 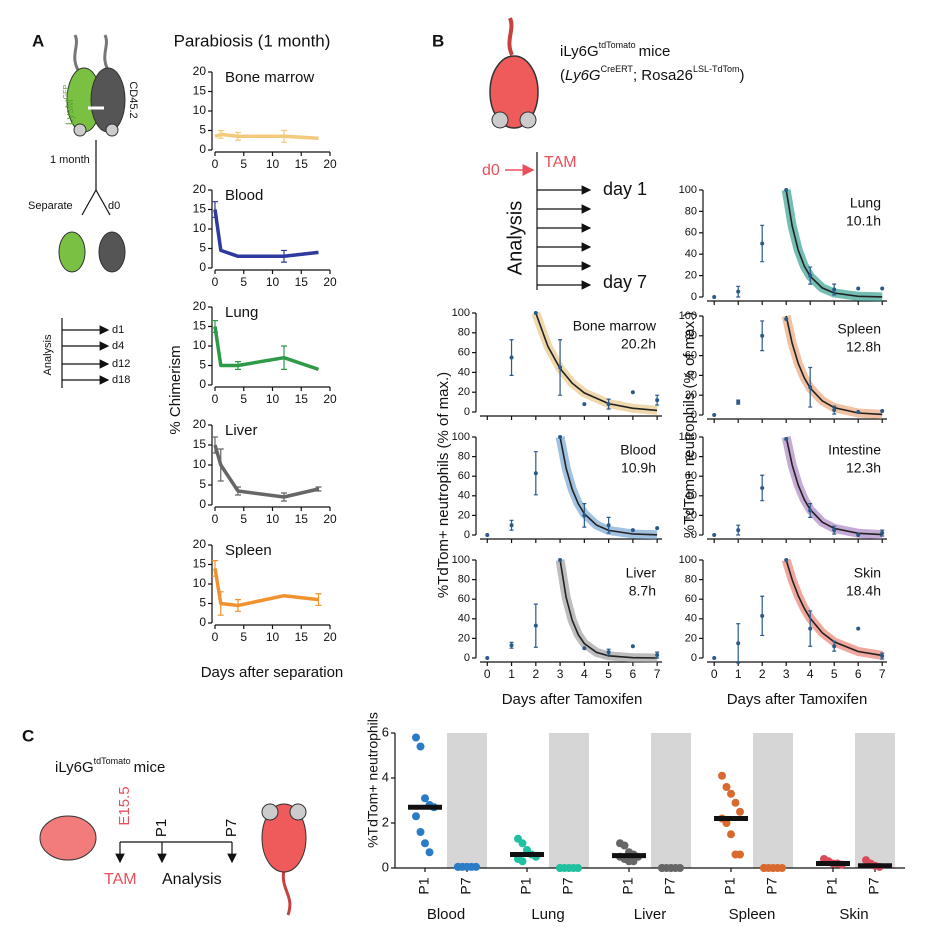 What do you see at coordinates (562, 75) in the screenshot?
I see `label: (` at bounding box center [562, 75].